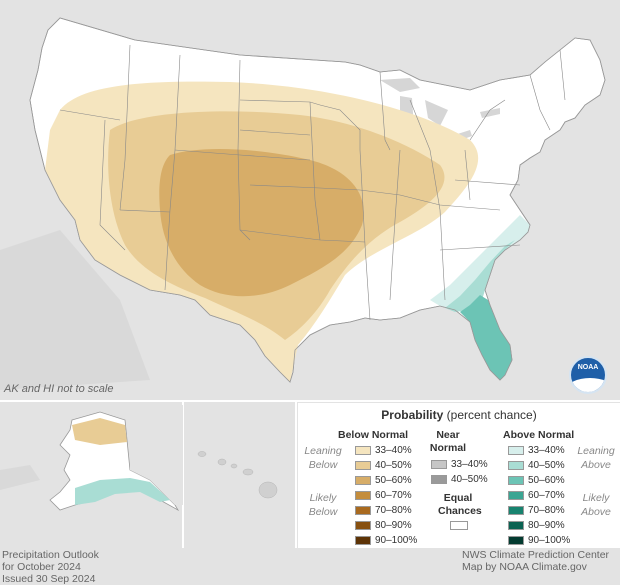 The image size is (620, 585). What do you see at coordinates (393, 465) in the screenshot?
I see `below-normal-label: 40–50%` at bounding box center [393, 465].